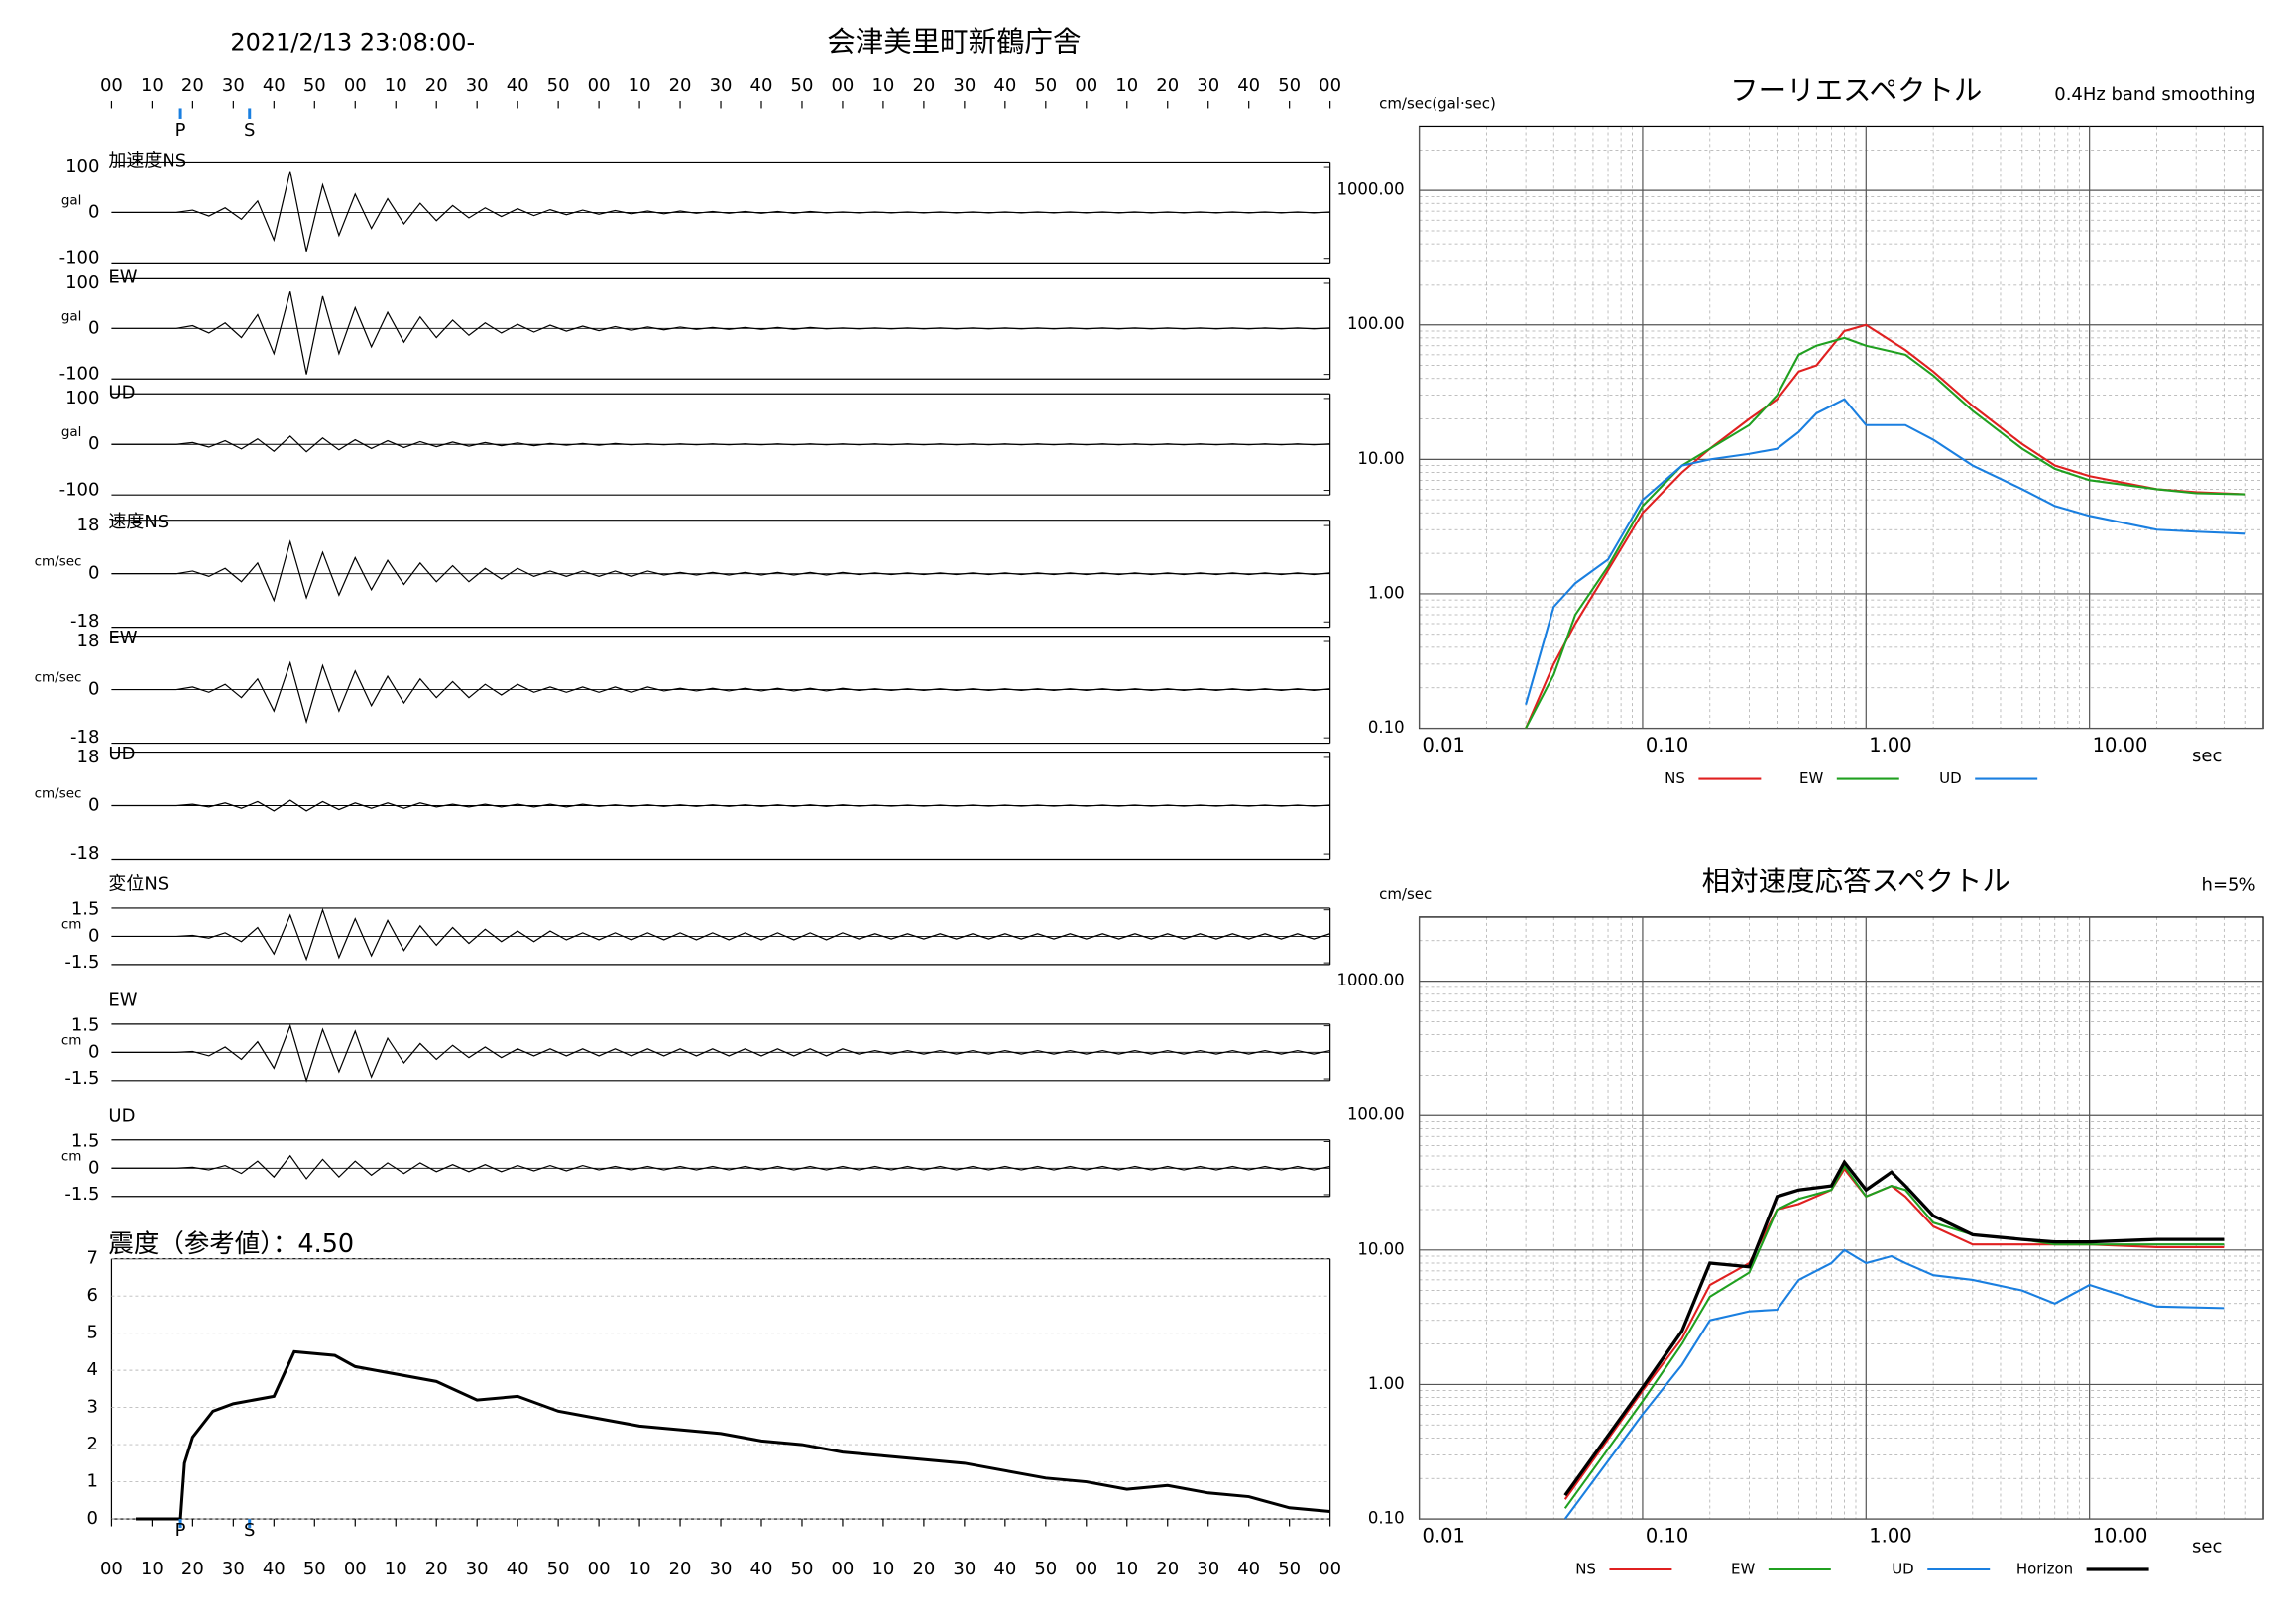  What do you see at coordinates (72, 1040) in the screenshot?
I see `unit-label: cm` at bounding box center [72, 1040].